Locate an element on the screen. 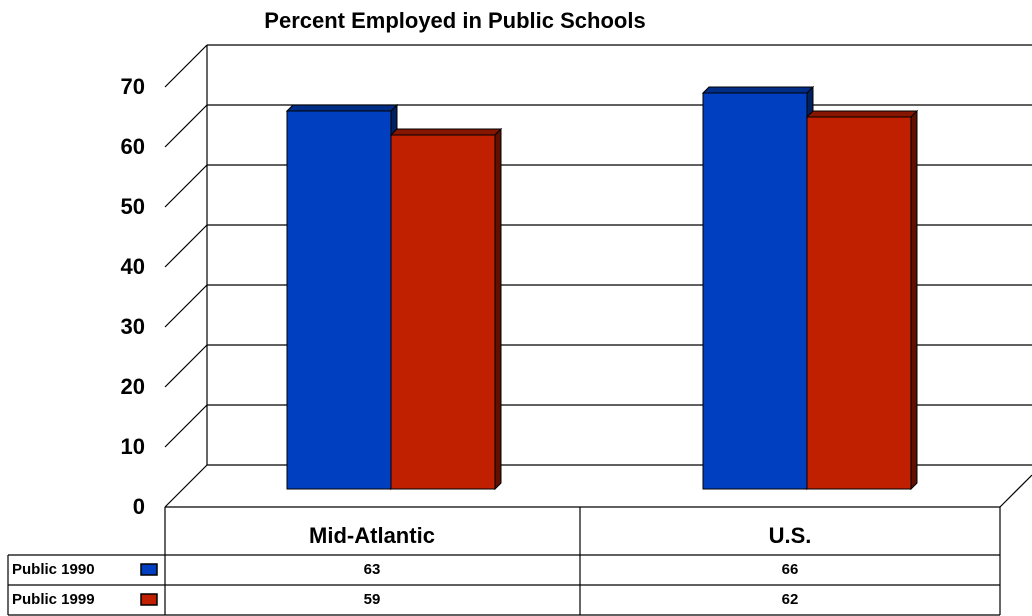 This screenshot has height=616, width=1032. y-tick-label: 20 is located at coordinates (133, 386).